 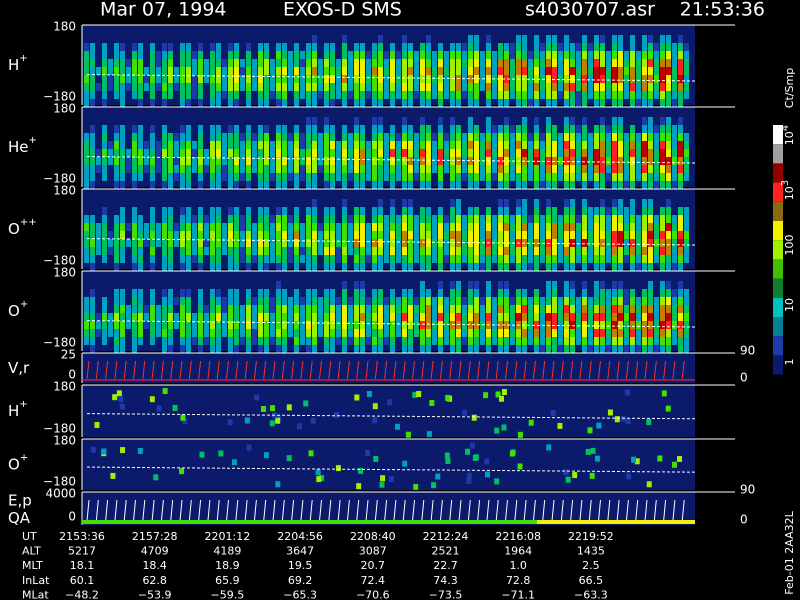 I want to click on colorbar-cell, so click(x=778, y=307).